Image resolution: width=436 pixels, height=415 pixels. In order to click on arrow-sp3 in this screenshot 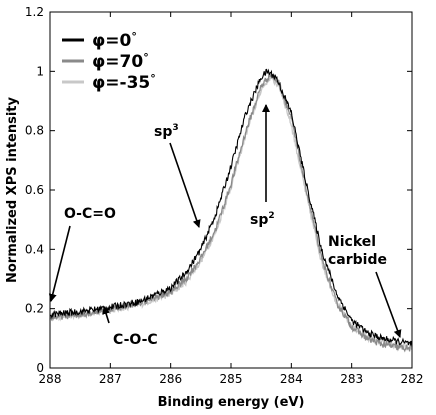, I will do `click(185, 185)`.